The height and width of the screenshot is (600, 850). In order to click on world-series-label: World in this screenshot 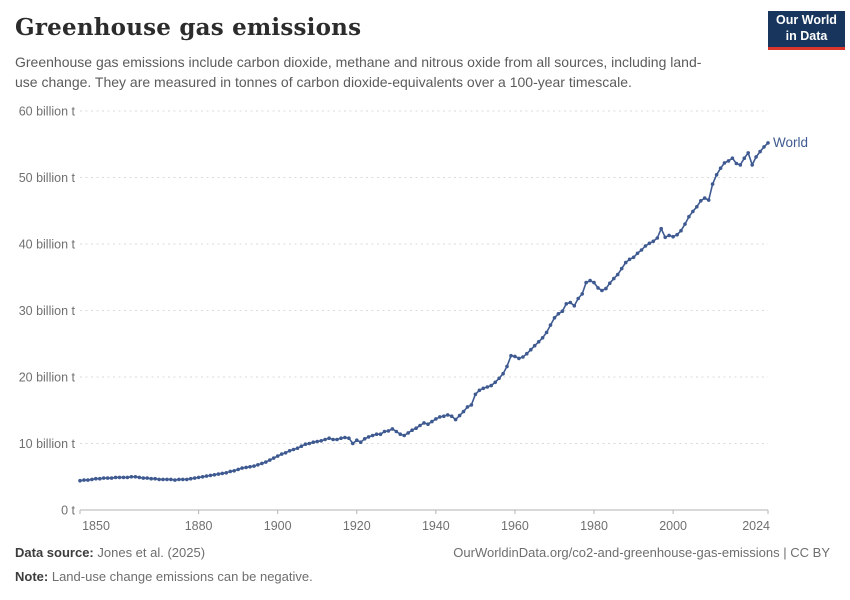, I will do `click(790, 142)`.